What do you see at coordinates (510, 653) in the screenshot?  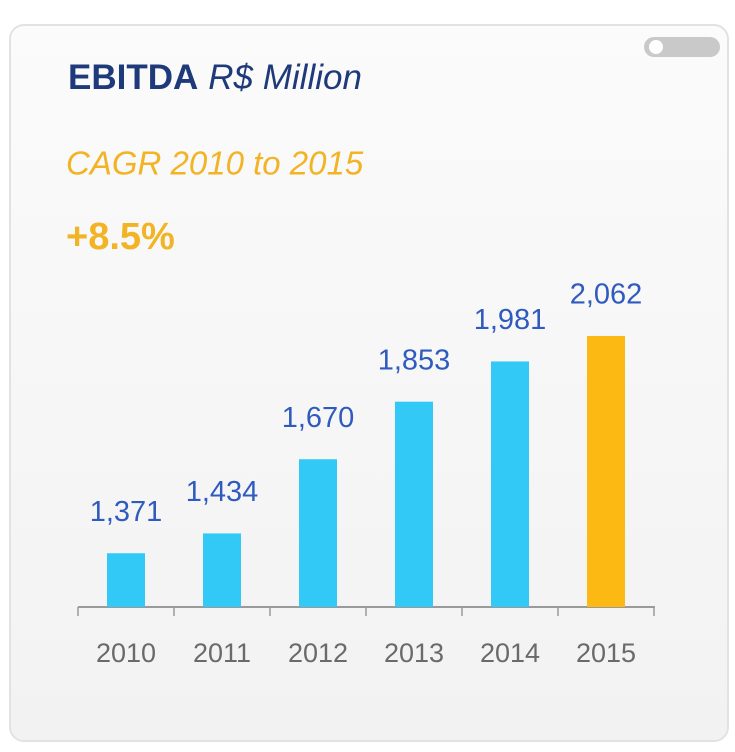 I see `x-tick-label: 2014` at bounding box center [510, 653].